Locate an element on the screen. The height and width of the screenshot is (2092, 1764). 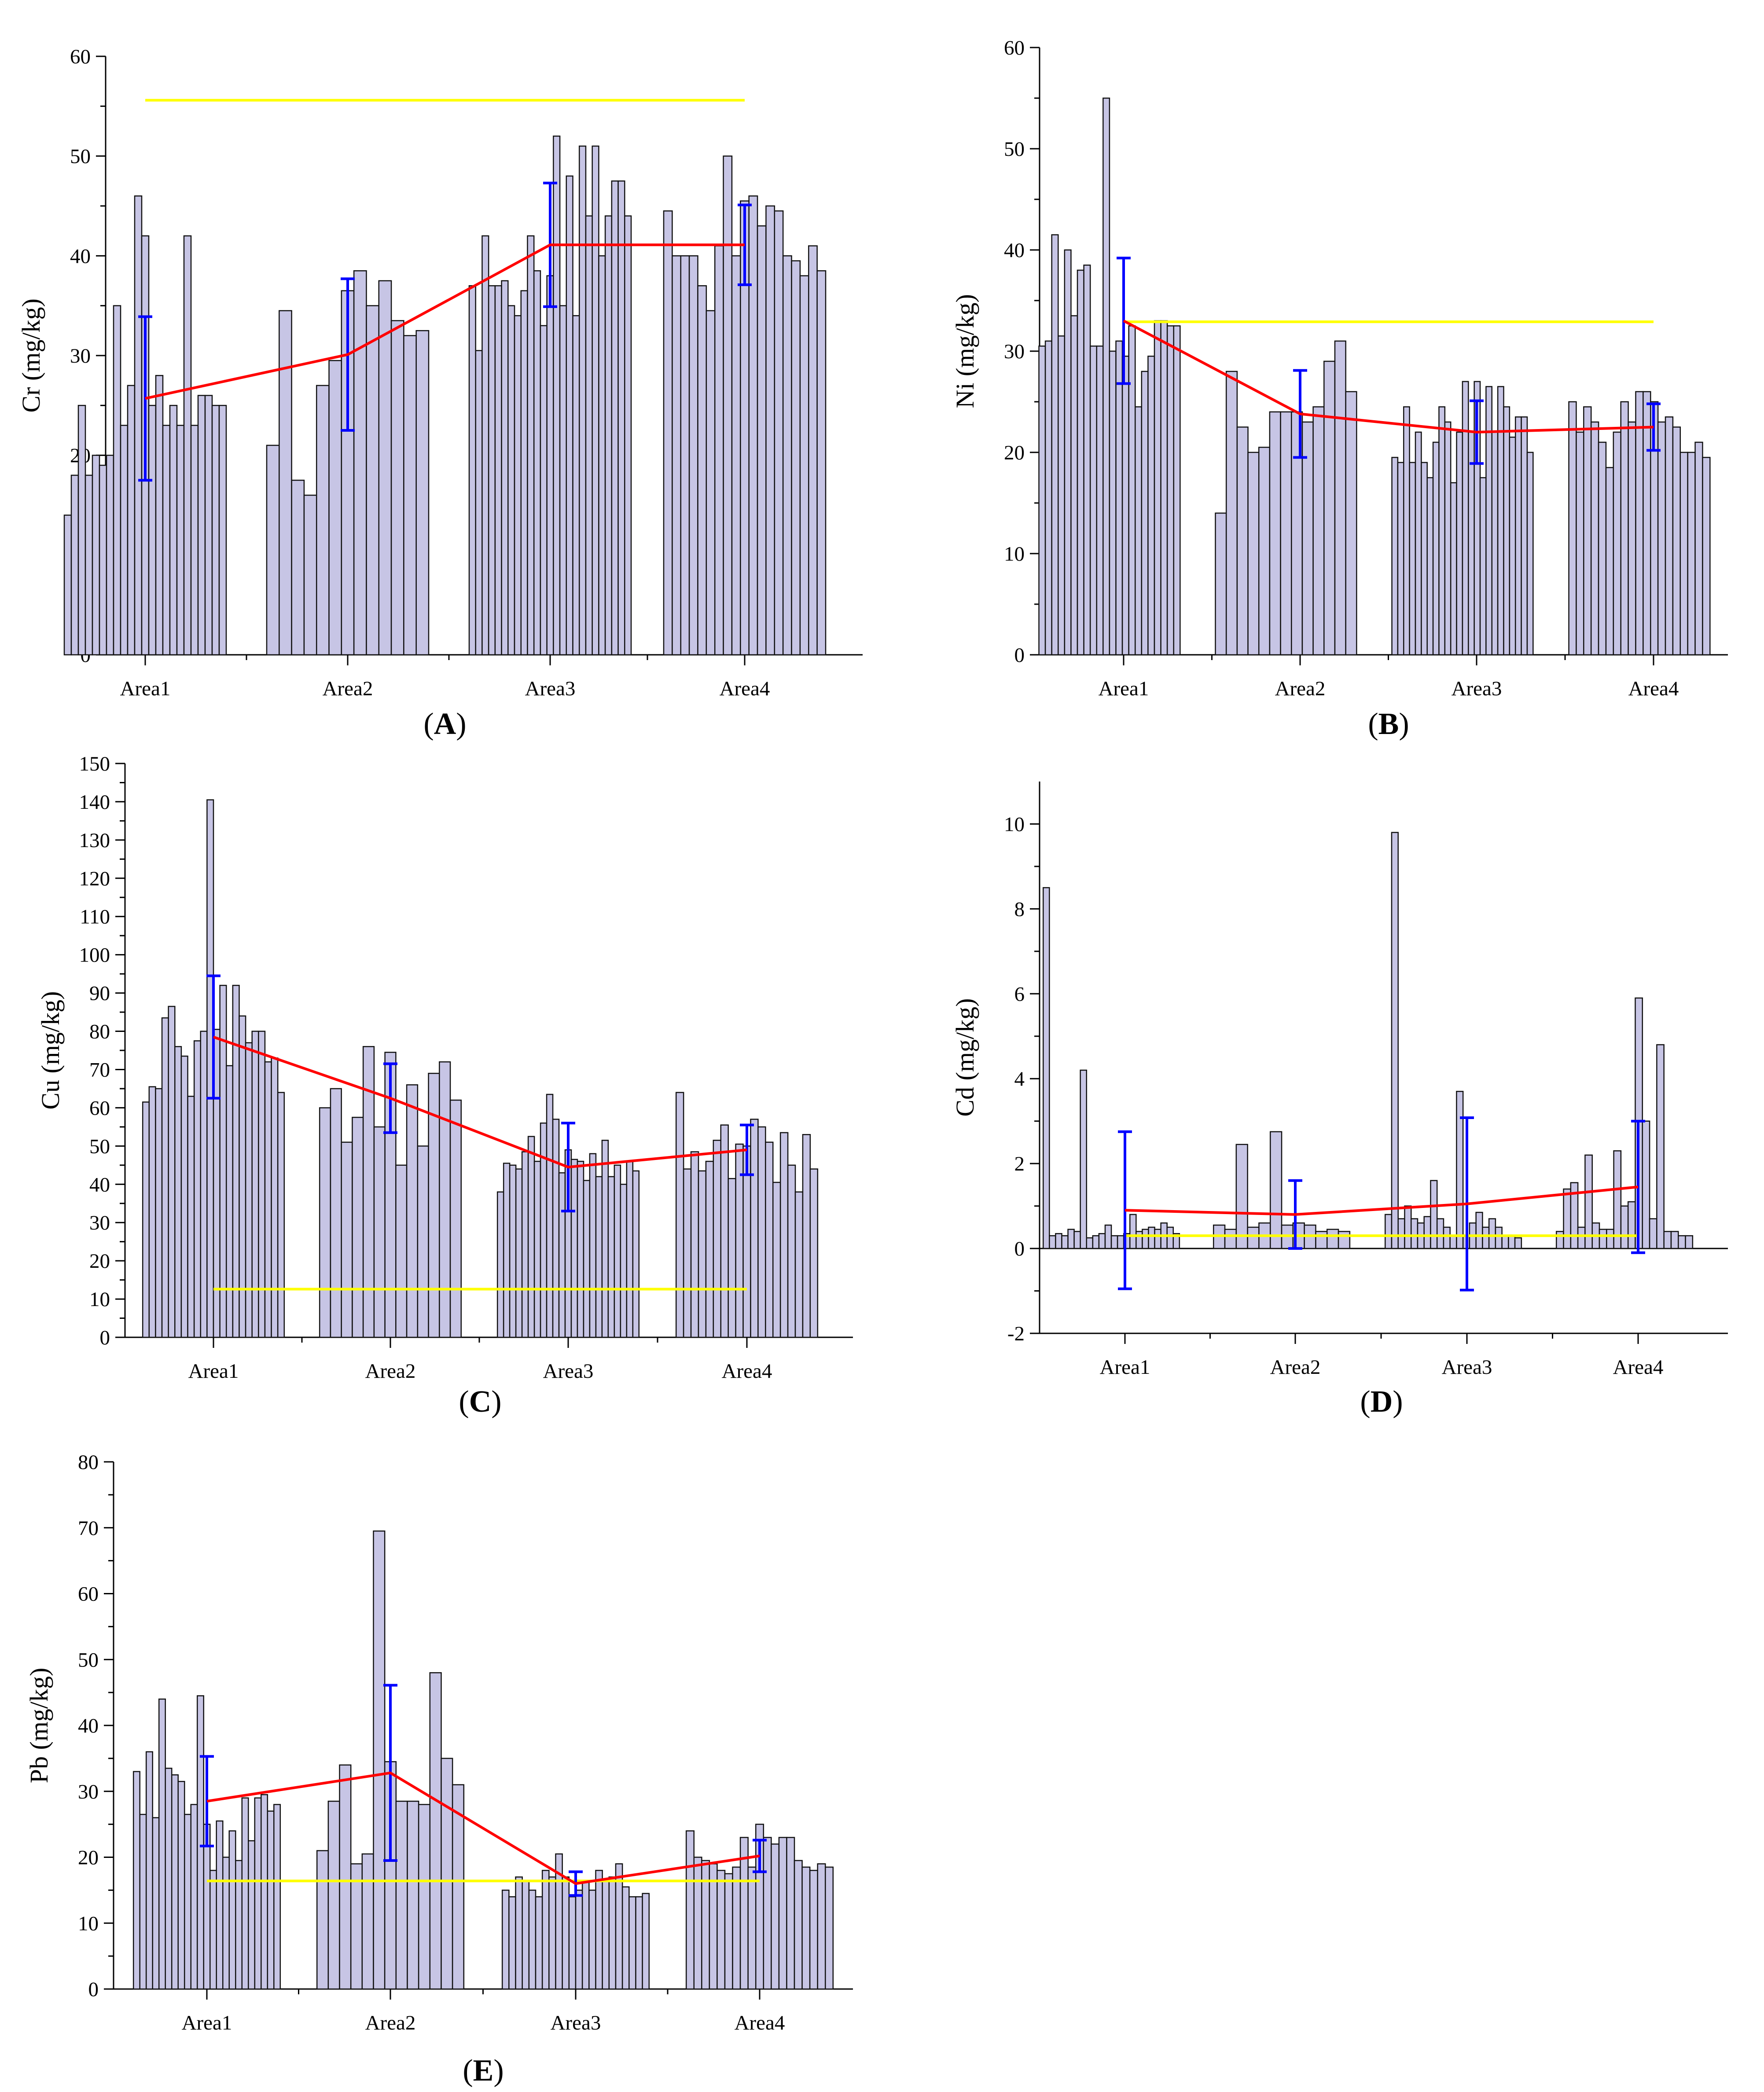
mean-line is located at coordinates (1388, 376).